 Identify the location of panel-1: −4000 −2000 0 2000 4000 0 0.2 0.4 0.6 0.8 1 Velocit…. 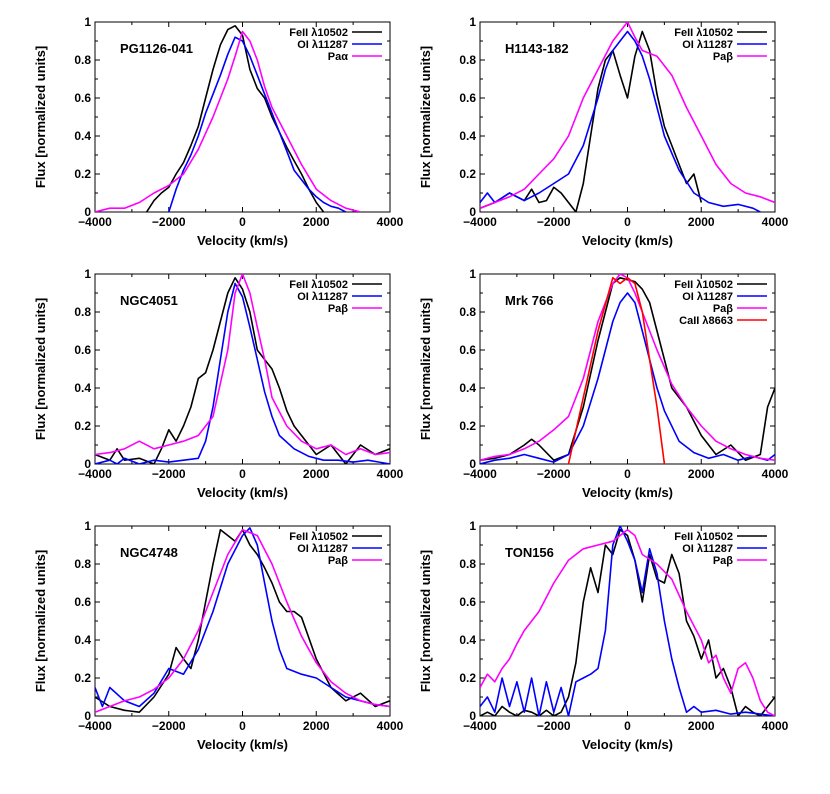
(218, 131).